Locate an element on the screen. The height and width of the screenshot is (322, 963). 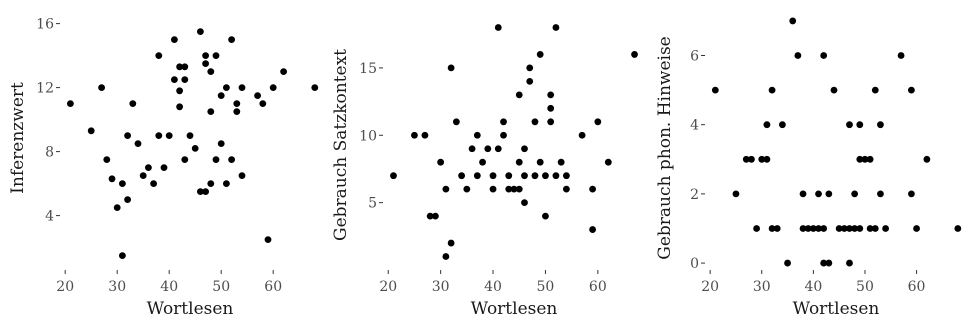
y-tick-label: 6 is located at coordinates (694, 57).